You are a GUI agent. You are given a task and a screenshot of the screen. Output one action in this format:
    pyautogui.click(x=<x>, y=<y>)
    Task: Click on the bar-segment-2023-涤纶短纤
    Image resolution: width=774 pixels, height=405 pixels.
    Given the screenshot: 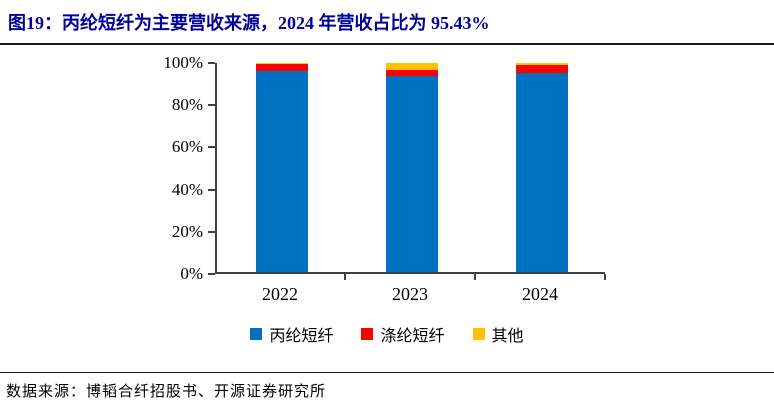 What is the action you would take?
    pyautogui.click(x=412, y=73)
    